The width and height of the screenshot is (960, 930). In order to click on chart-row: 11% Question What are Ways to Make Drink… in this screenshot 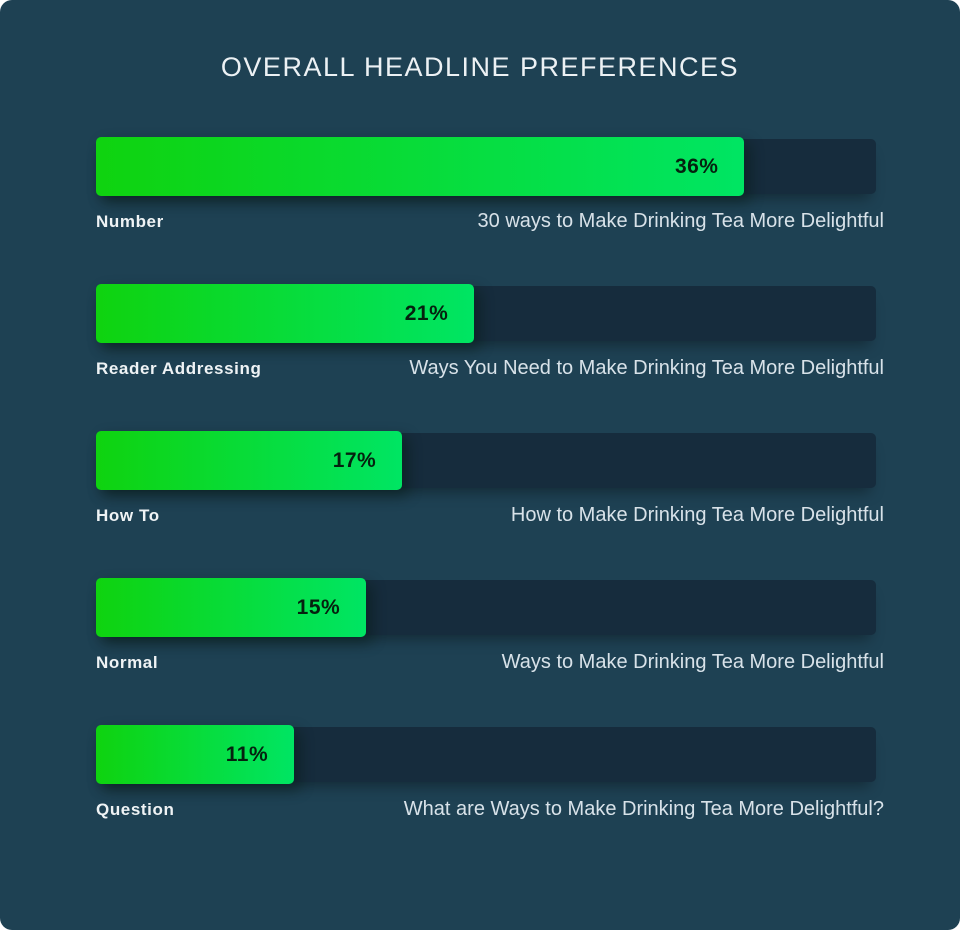, I will do `click(490, 773)`.